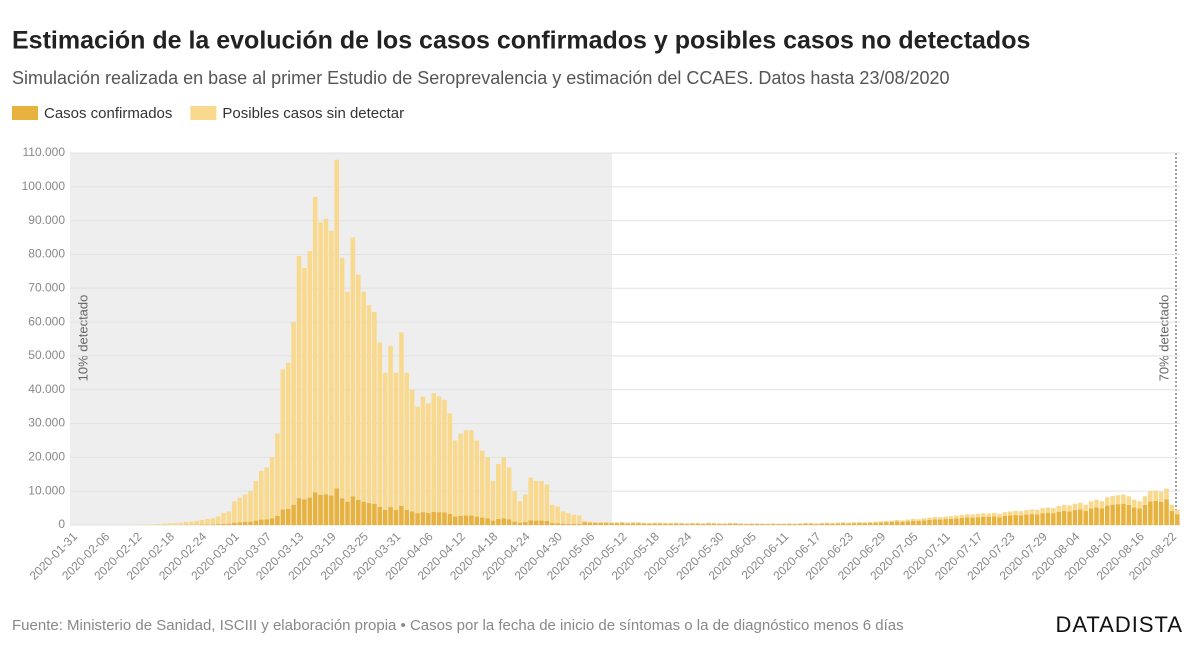  What do you see at coordinates (46, 490) in the screenshot?
I see `y-tick-label: 10.000` at bounding box center [46, 490].